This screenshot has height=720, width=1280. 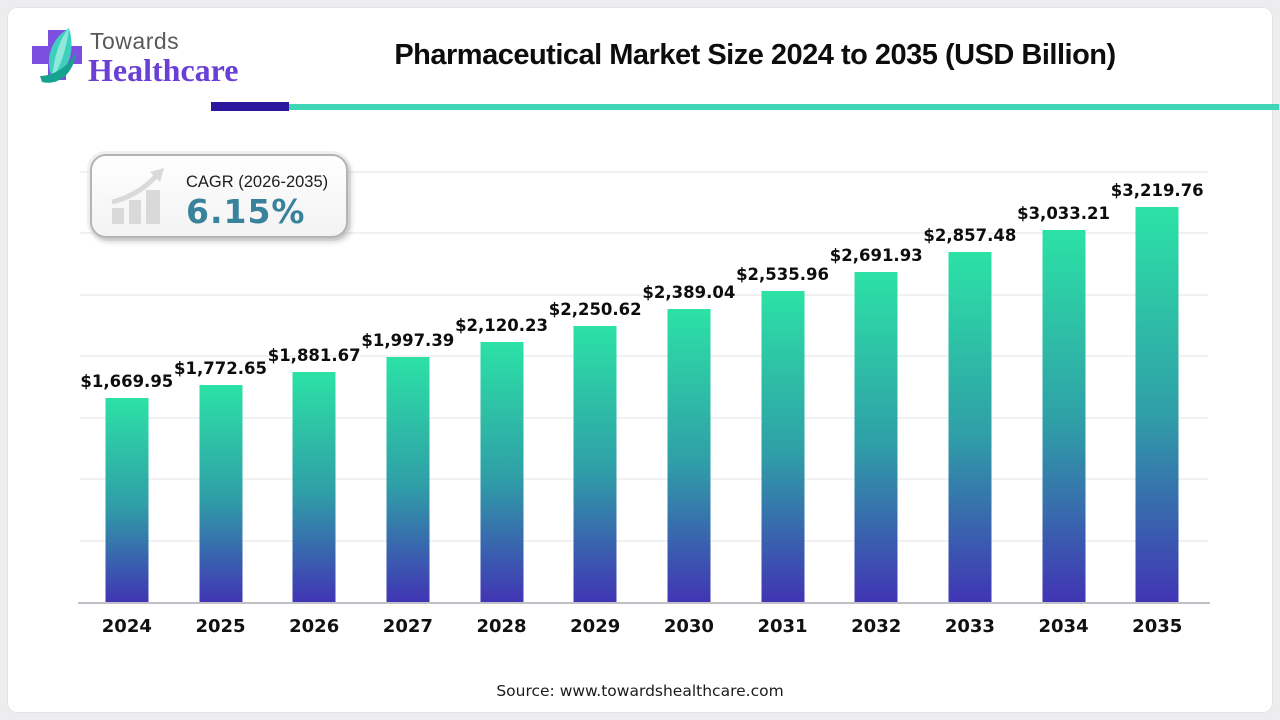 I want to click on x-axis-label-2030: 2030, so click(x=688, y=626).